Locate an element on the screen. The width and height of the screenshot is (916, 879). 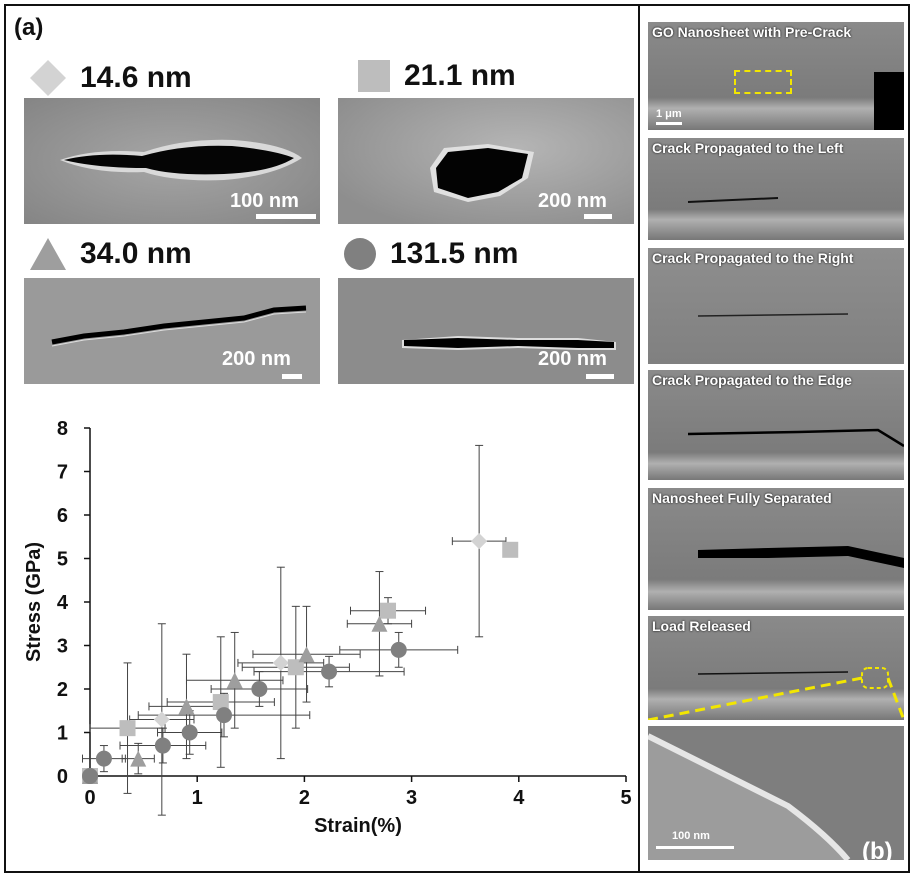
legend-label-diamond: 14.6 nm is located at coordinates (136, 77).